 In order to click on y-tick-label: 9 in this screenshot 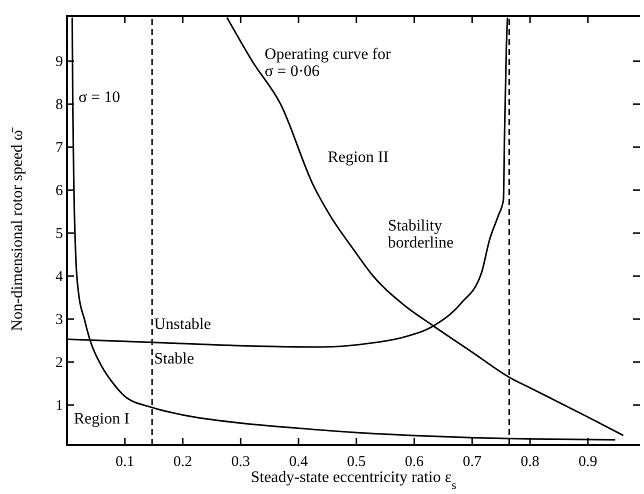, I will do `click(59, 62)`.